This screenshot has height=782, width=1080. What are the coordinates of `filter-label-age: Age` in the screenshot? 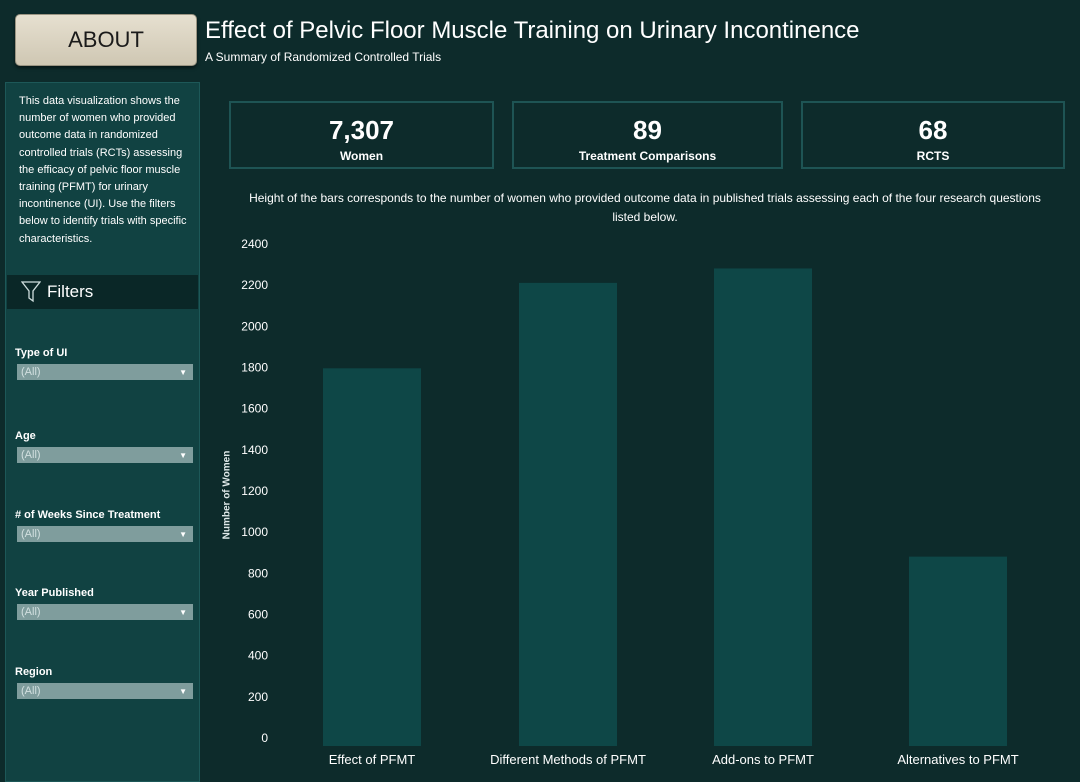 It's located at (25, 436).